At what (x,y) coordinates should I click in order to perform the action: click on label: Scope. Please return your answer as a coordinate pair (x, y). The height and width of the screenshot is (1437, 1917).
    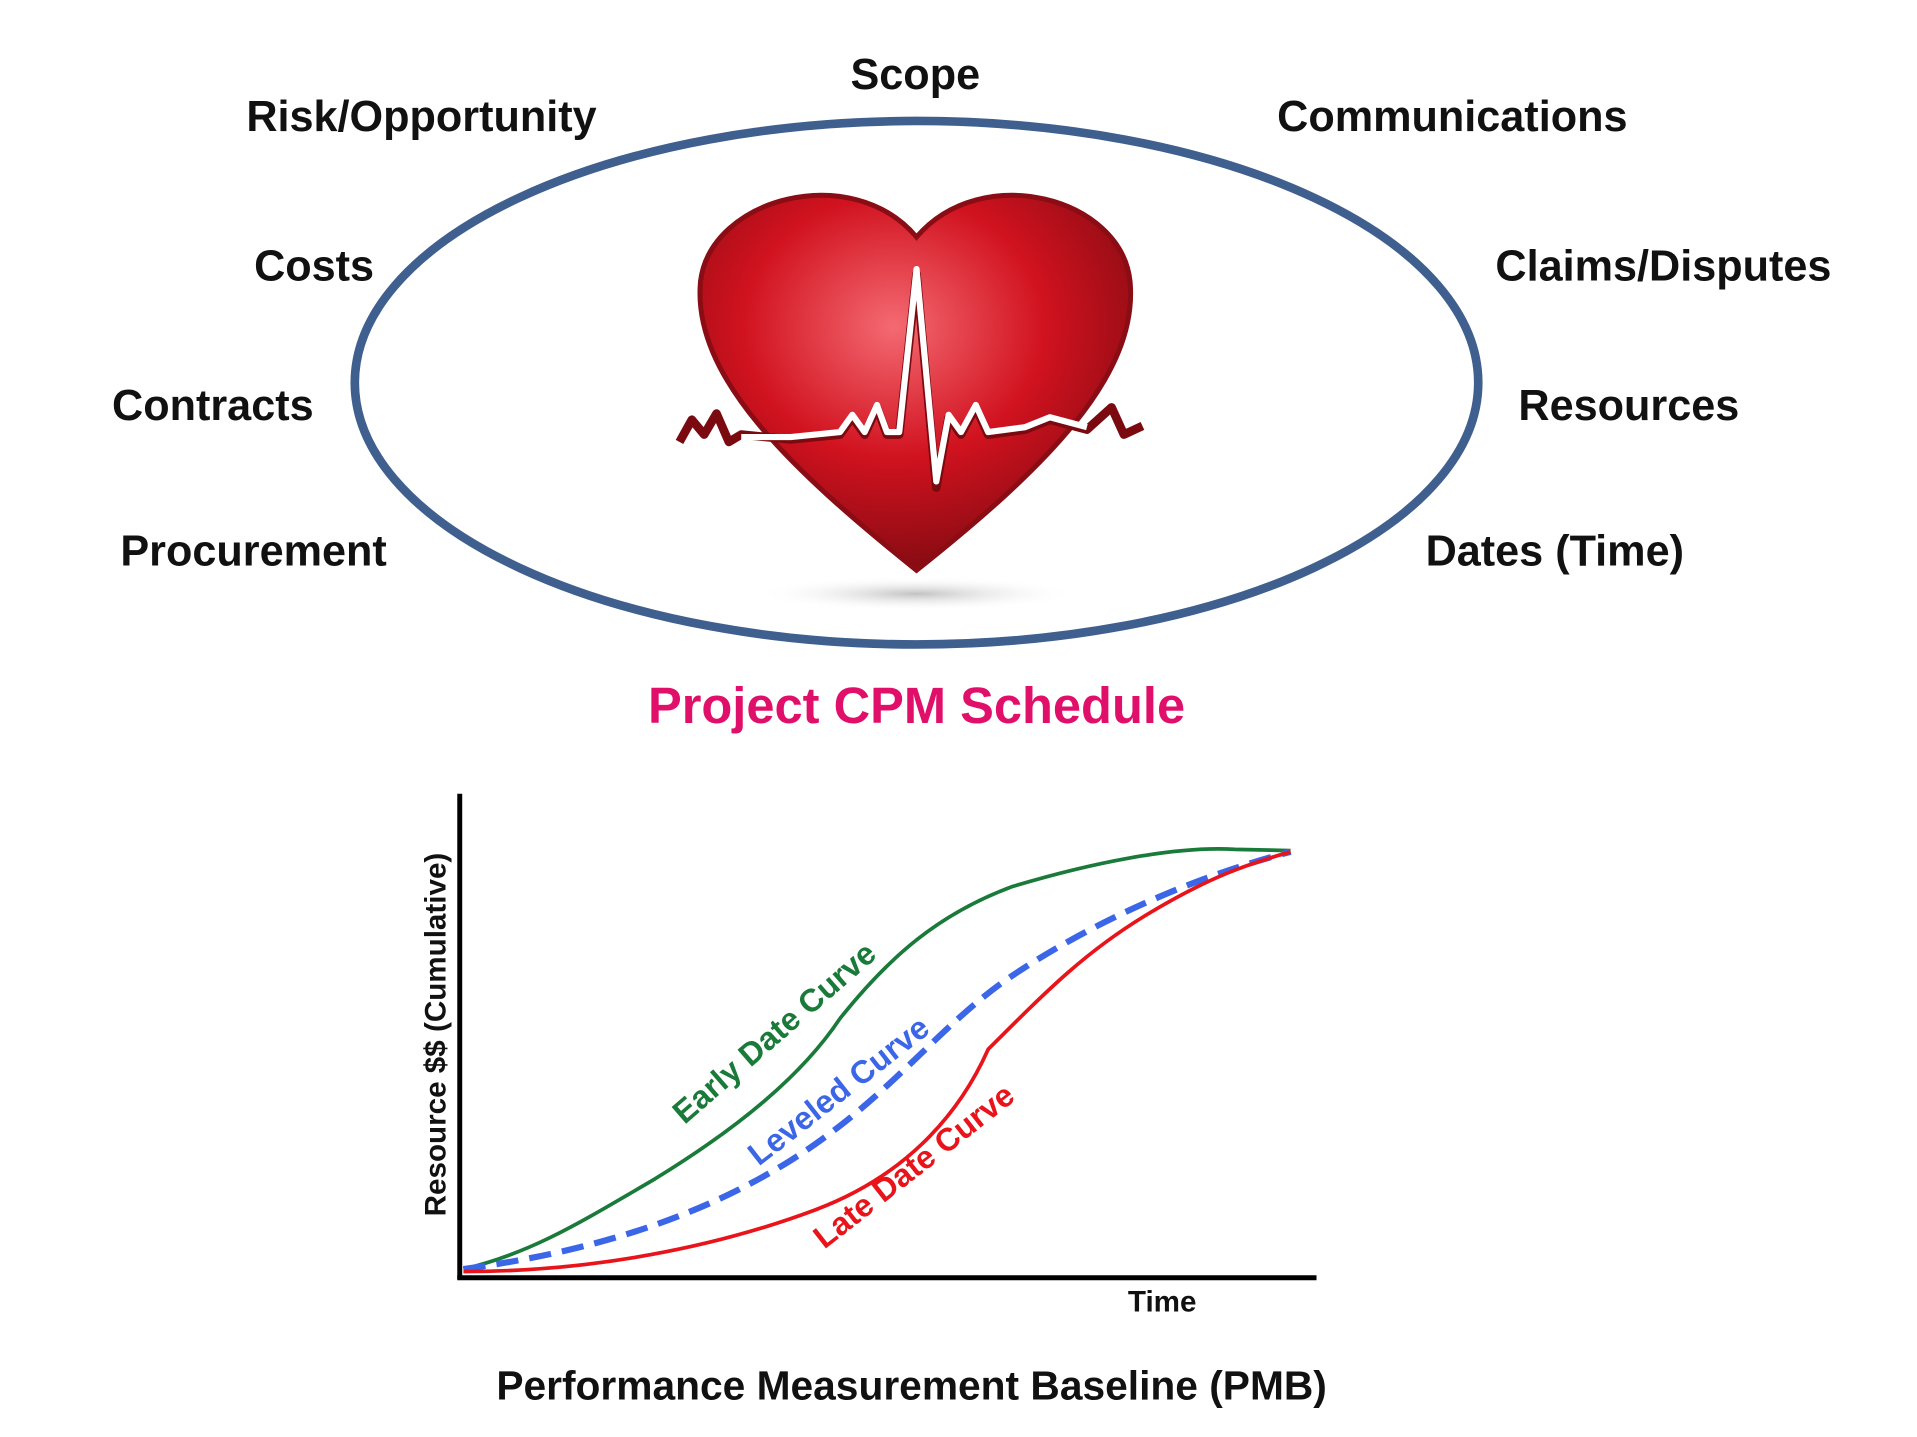
    Looking at the image, I should click on (915, 75).